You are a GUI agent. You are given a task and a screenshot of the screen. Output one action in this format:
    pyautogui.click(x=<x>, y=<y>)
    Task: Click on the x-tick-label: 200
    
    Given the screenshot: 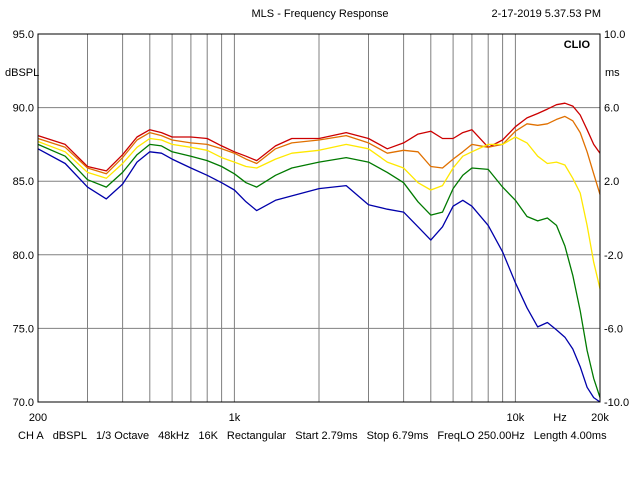 What is the action you would take?
    pyautogui.click(x=38, y=418)
    